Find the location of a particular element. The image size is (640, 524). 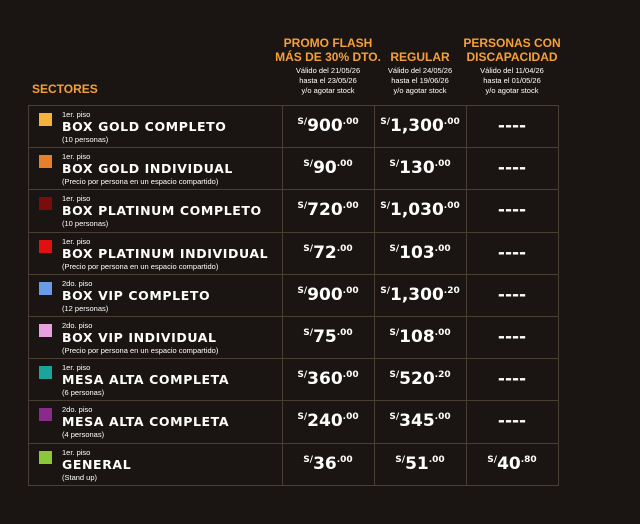

cents: .20 is located at coordinates (451, 290).